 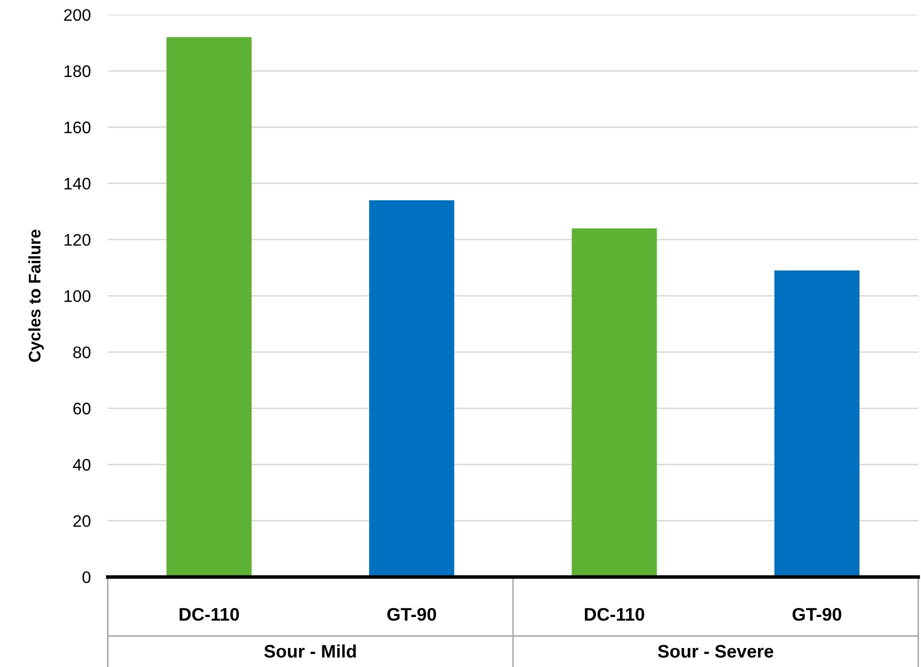 I want to click on y-tick-label: 100, so click(x=77, y=296).